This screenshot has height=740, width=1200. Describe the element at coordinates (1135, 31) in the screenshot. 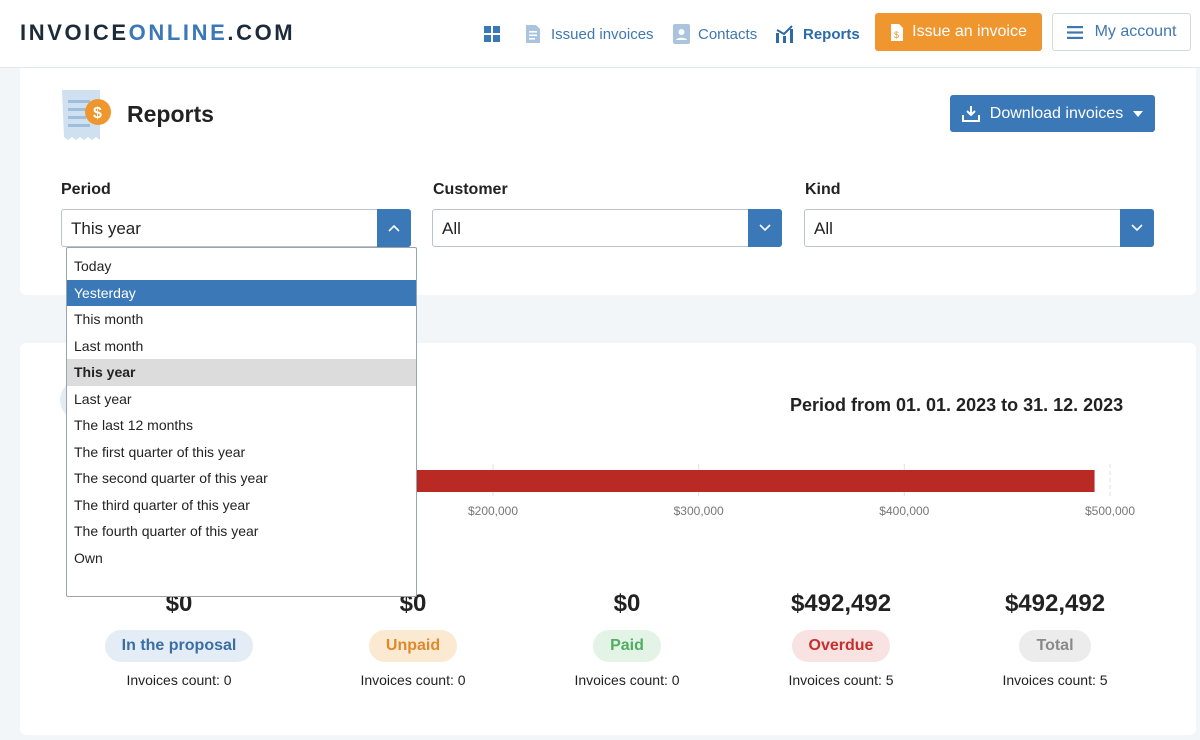

I see `my-account-label: My account` at that location.